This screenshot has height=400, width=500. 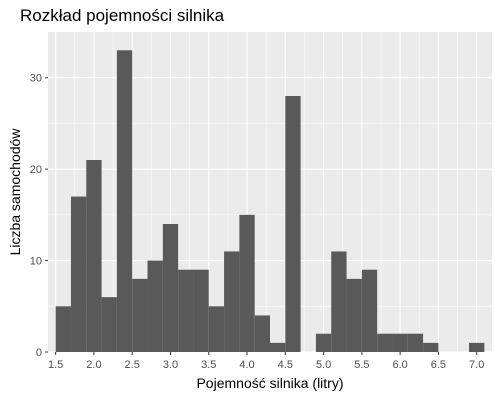 What do you see at coordinates (36, 79) in the screenshot?
I see `y-tick-label: 30` at bounding box center [36, 79].